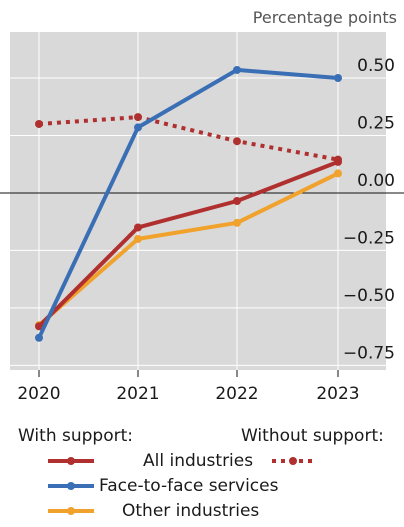 The width and height of the screenshot is (404, 527). I want to click on legend-without-support-label: Without support:, so click(312, 436).